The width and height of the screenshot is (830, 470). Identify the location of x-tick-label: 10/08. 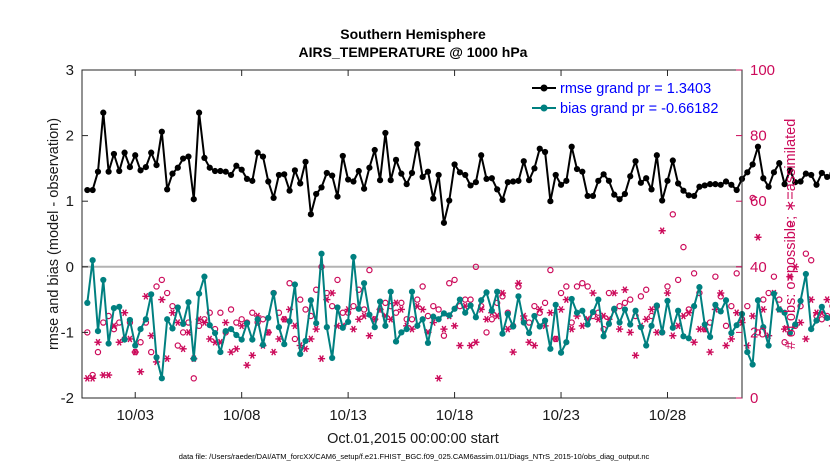
(242, 415).